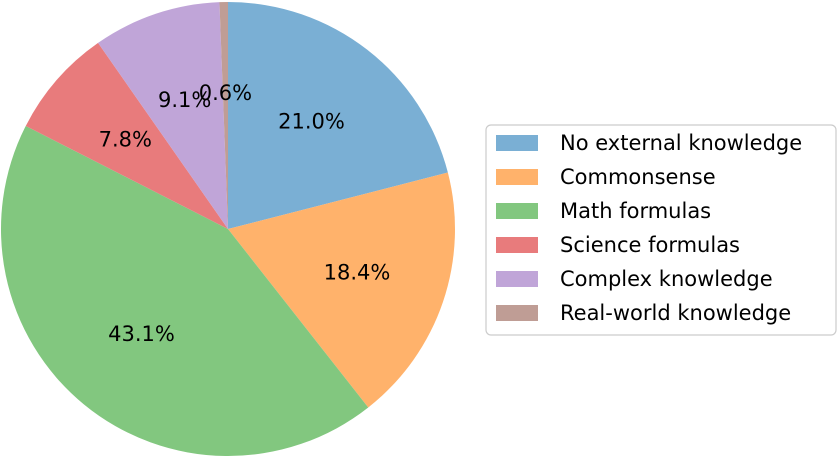  Describe the element at coordinates (223, 115) in the screenshot. I see `pie-slice-real-world-knowledge` at that location.